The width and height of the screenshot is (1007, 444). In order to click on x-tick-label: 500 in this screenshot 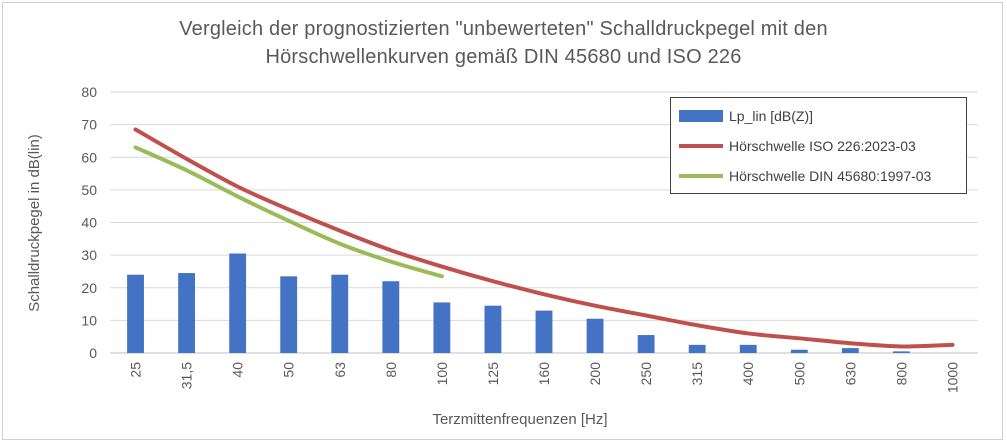, I will do `click(799, 374)`.